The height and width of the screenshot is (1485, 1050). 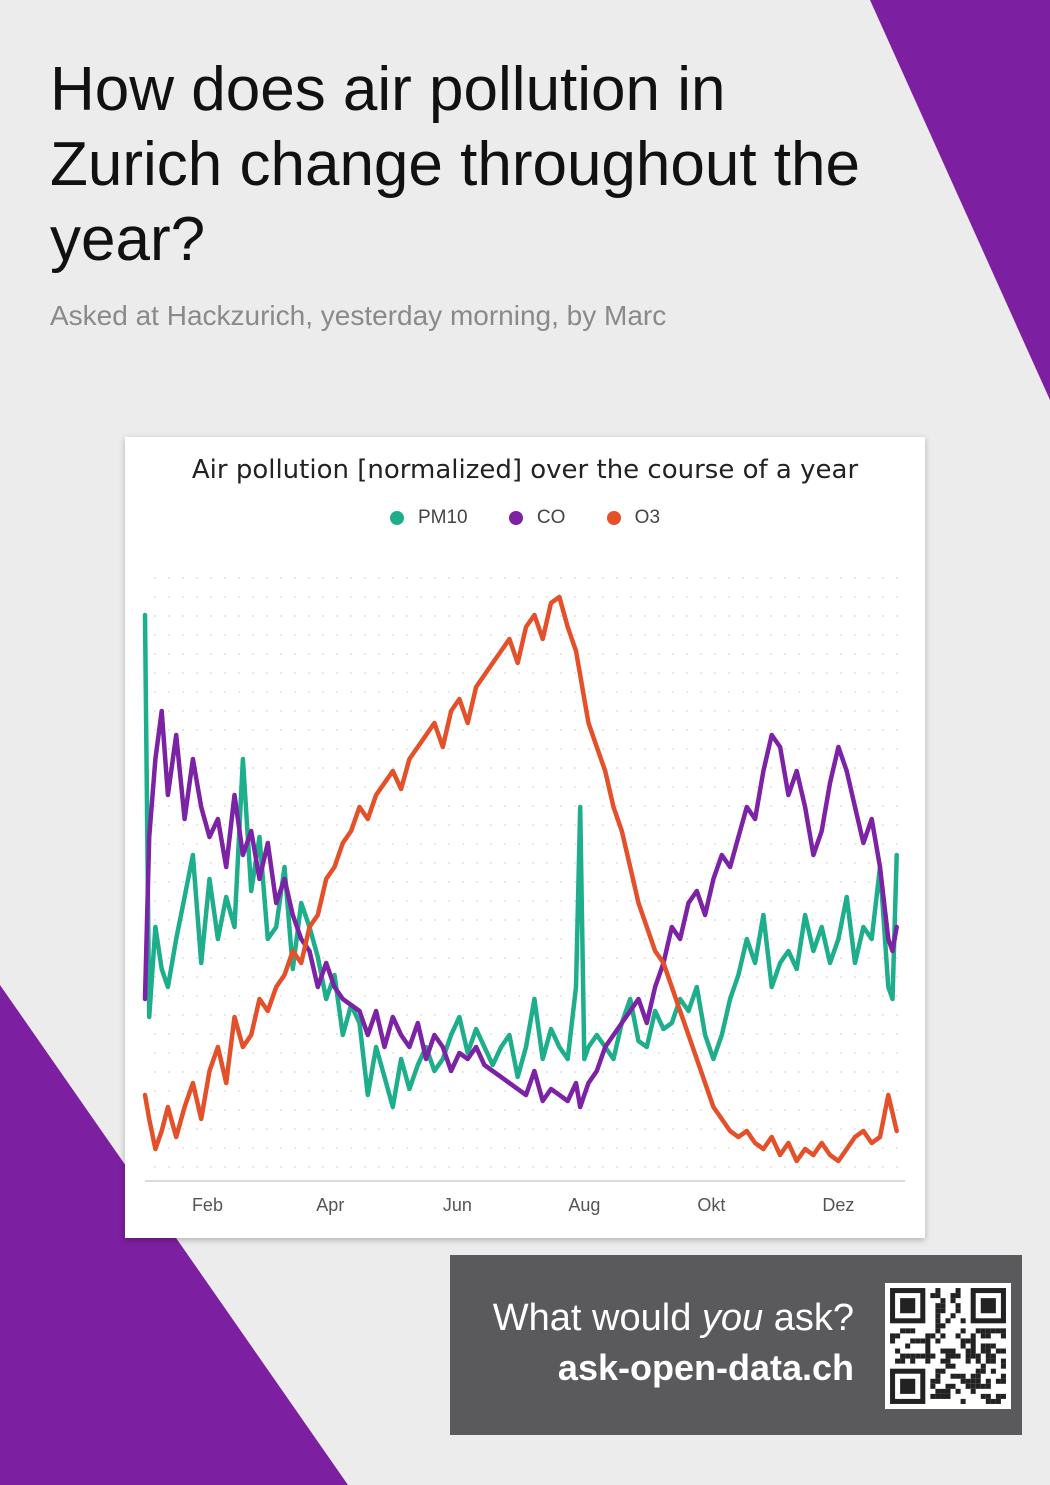 I want to click on promo-url-link: ask-open-data.ch, so click(x=705, y=1367).